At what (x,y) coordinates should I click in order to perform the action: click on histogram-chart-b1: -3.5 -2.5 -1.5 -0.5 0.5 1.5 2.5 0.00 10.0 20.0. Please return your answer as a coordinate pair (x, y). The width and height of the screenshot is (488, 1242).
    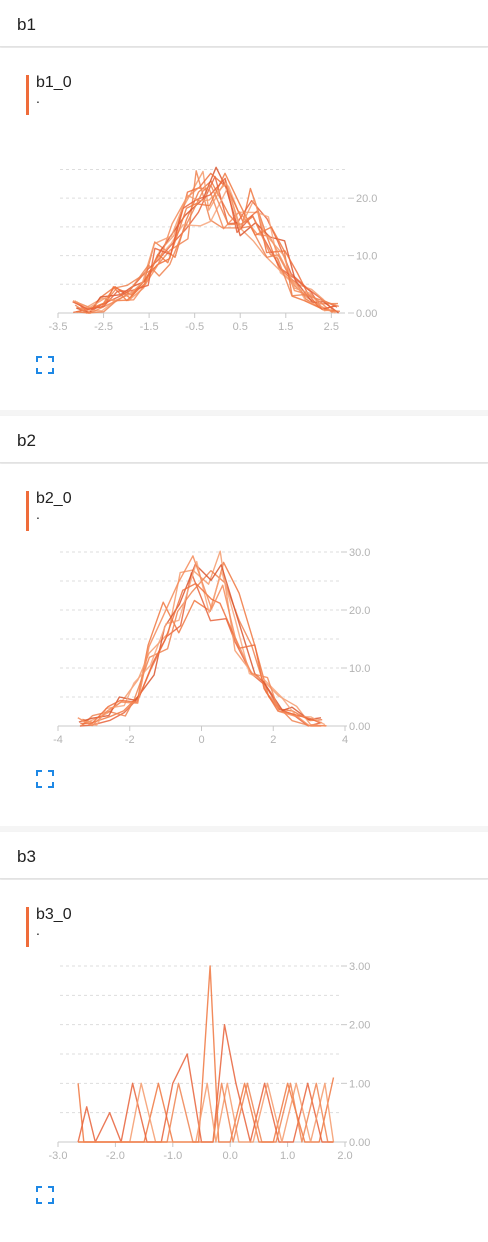
    Looking at the image, I should click on (213, 249).